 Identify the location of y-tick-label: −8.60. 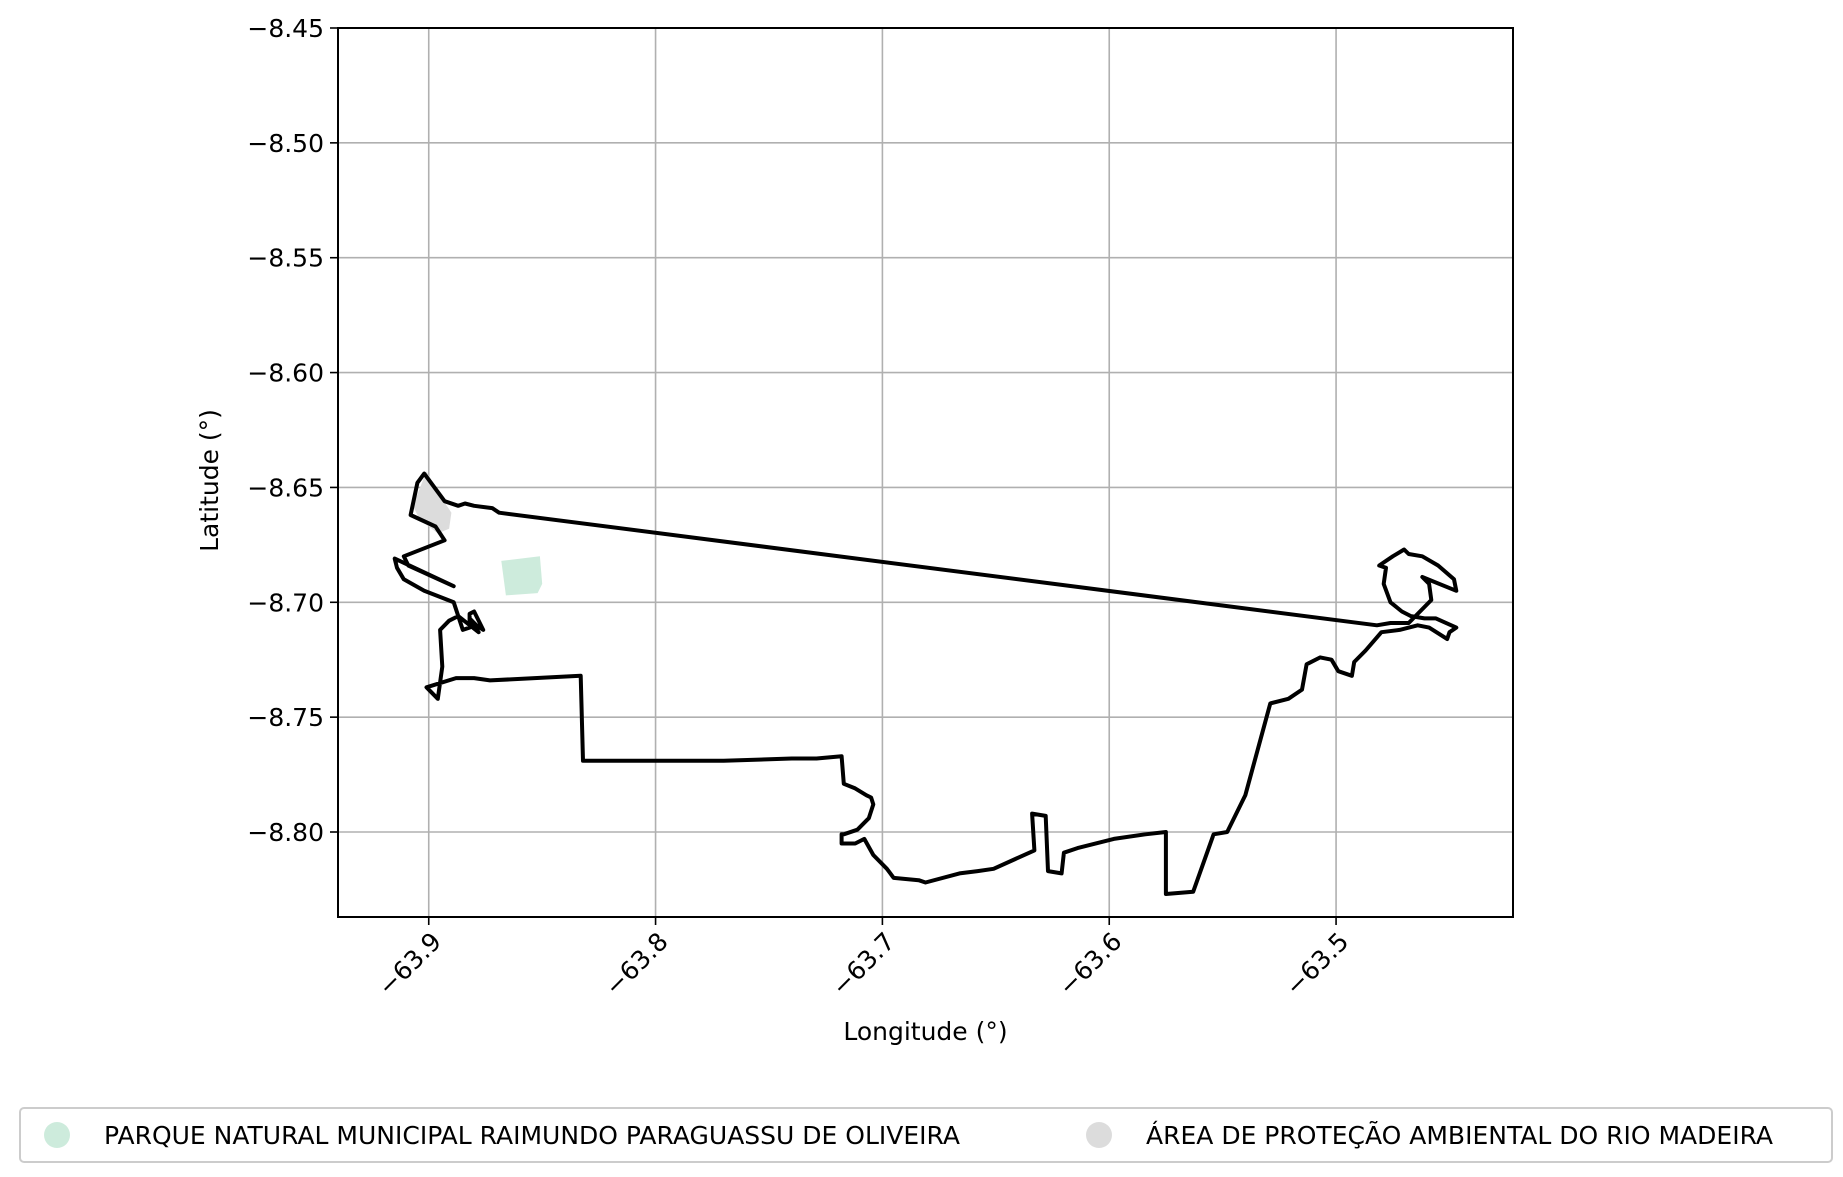
(285, 373).